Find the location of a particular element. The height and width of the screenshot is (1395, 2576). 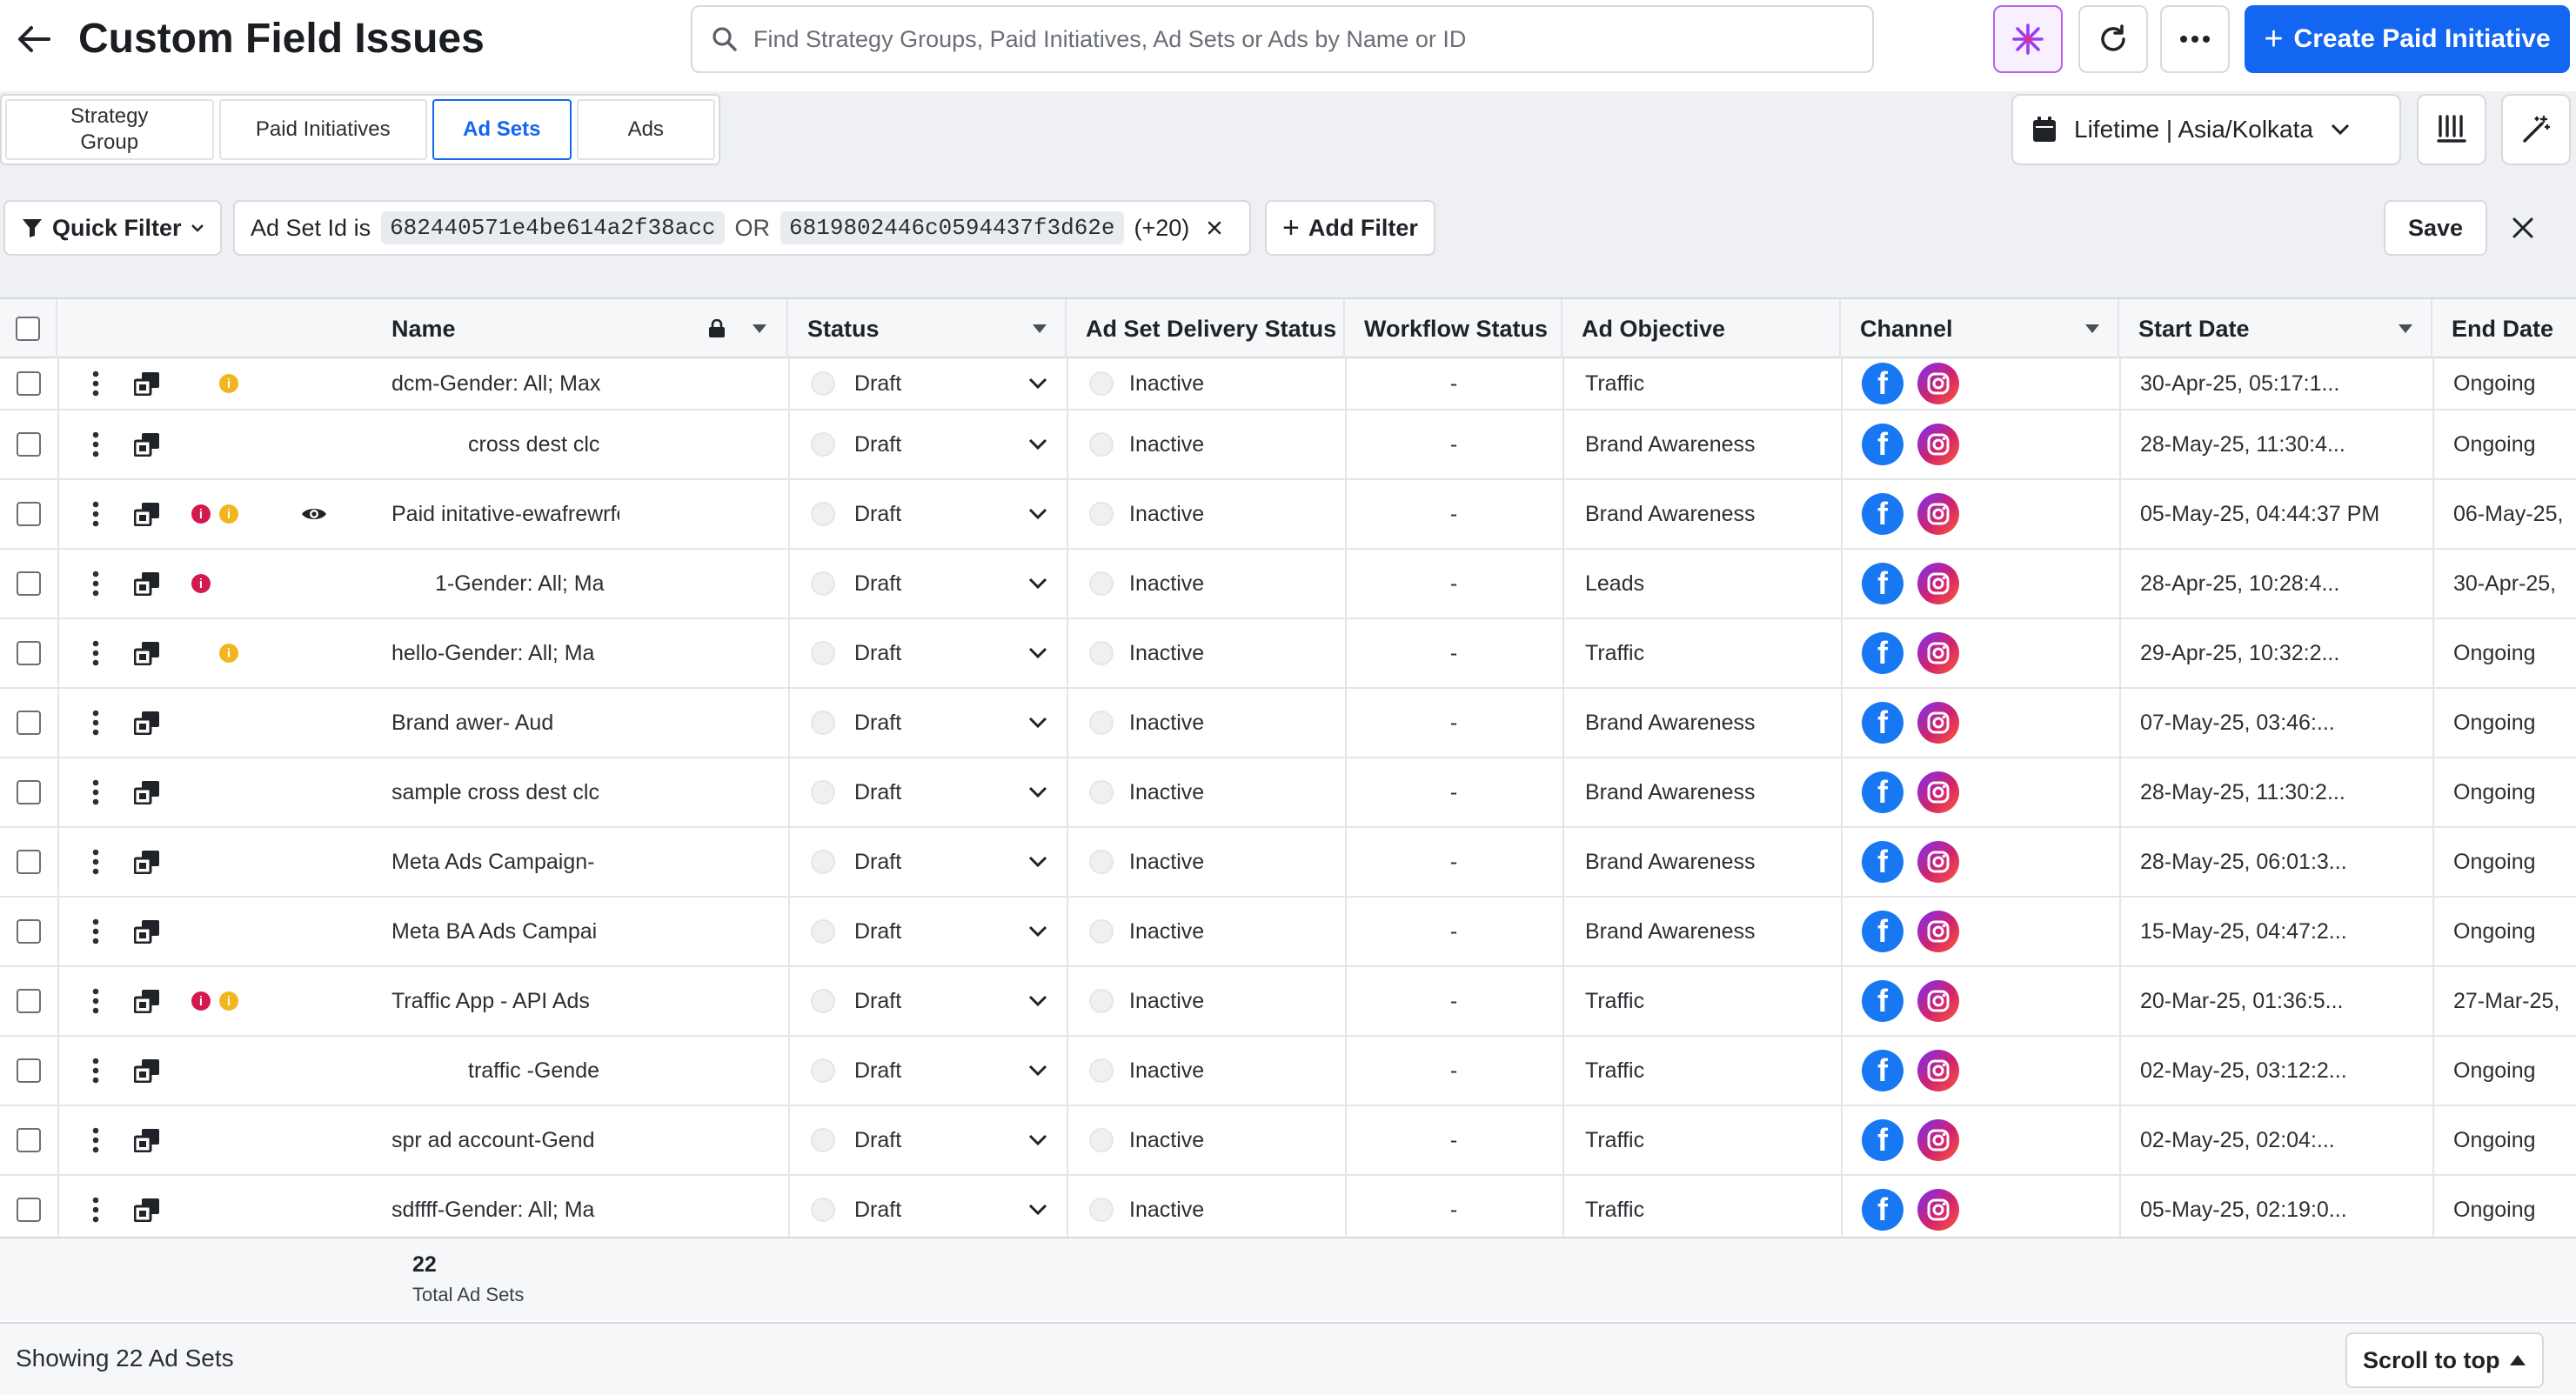

clear-filters-button is located at coordinates (2523, 227).